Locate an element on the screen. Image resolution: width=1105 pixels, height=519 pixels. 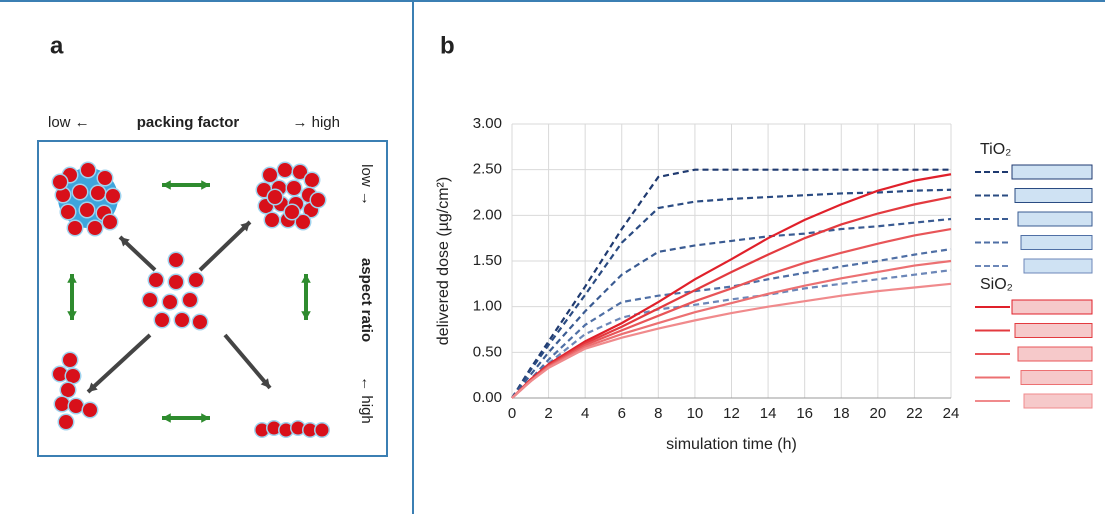
y-tick-label: 1.50 is located at coordinates (487, 260).